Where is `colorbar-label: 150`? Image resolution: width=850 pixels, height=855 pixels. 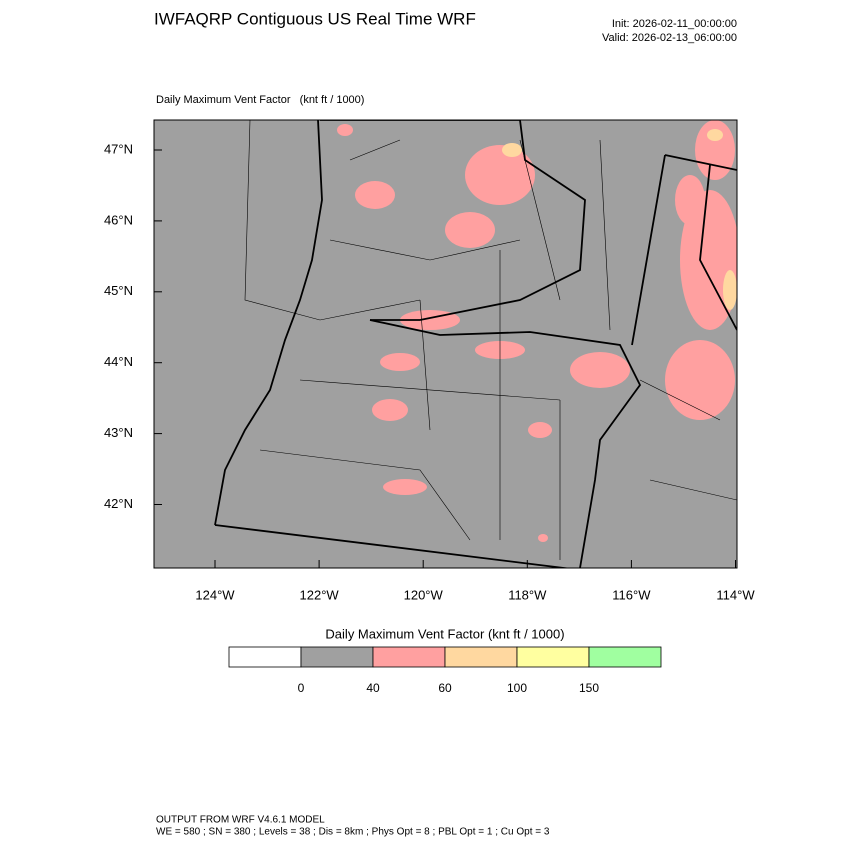
colorbar-label: 150 is located at coordinates (589, 688).